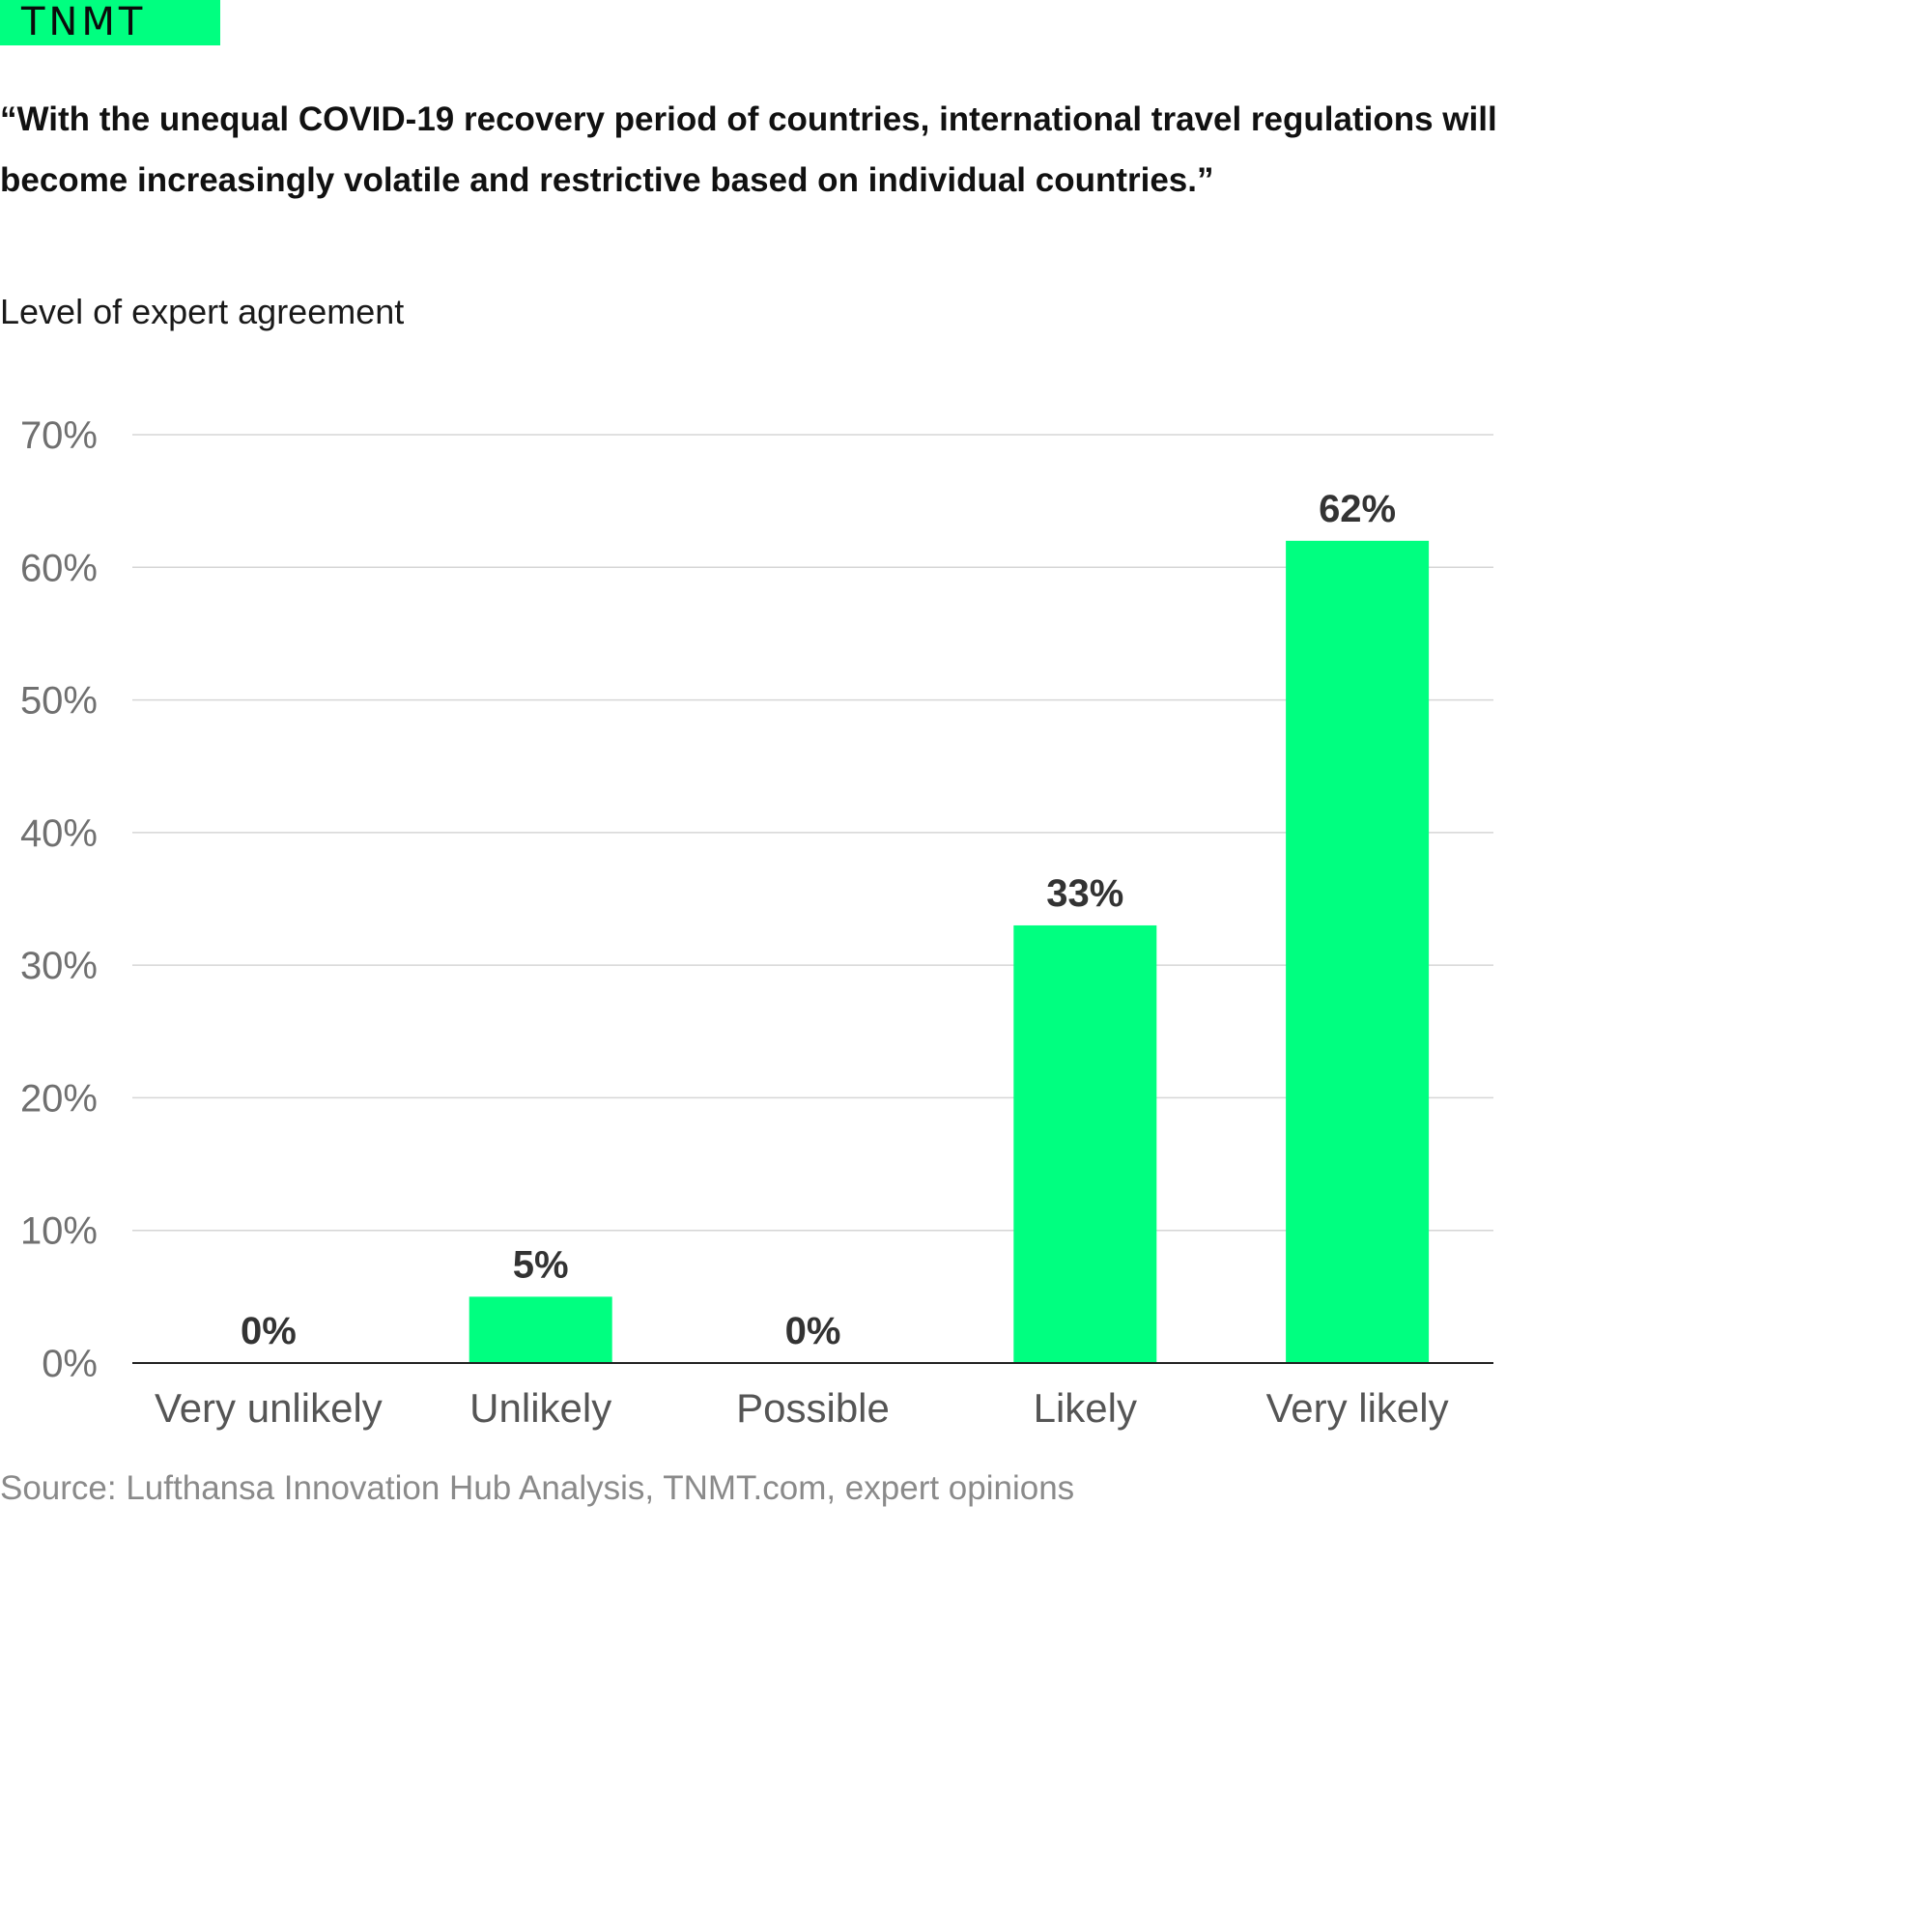 The width and height of the screenshot is (1932, 1932). I want to click on y-tick-label: 0%, so click(70, 1364).